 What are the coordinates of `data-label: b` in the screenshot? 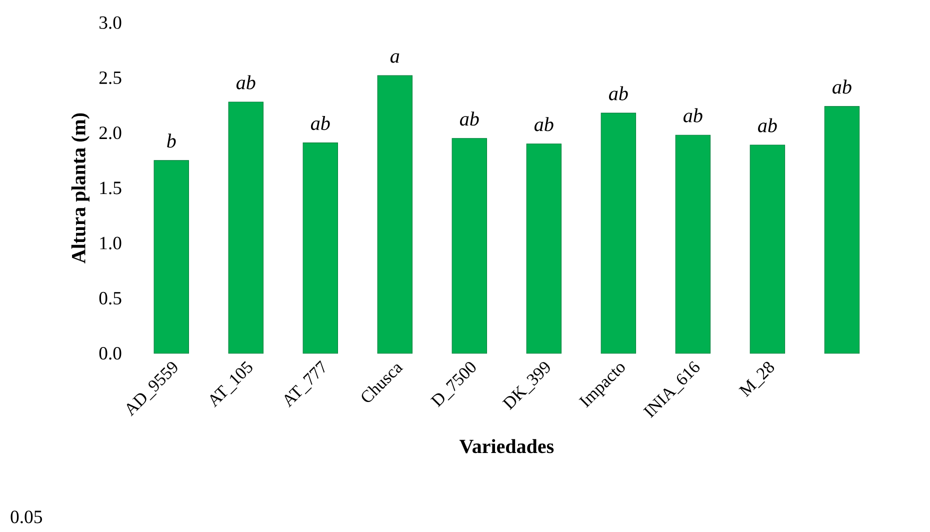 It's located at (171, 141).